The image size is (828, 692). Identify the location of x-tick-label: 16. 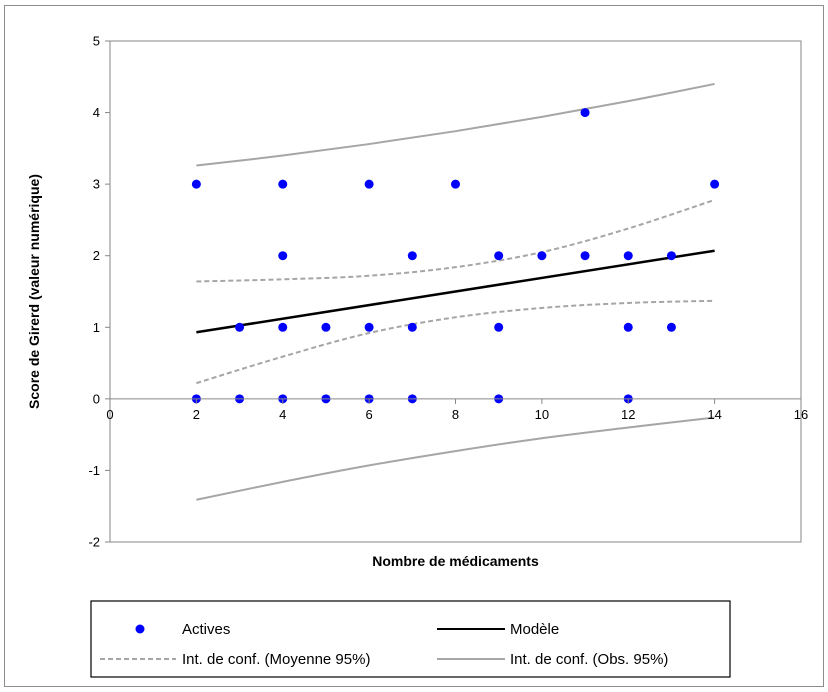
(801, 414).